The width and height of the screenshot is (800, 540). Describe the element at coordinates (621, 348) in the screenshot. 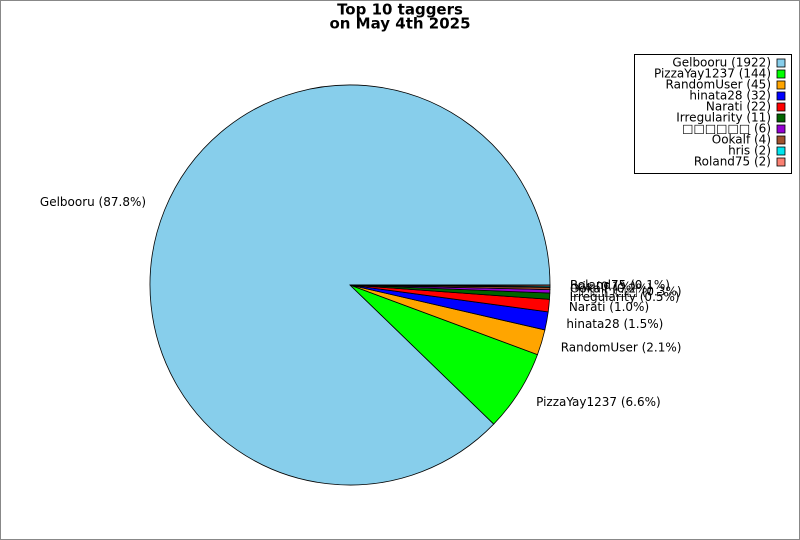

I see `slice-label: RandomUser (2.1%)` at that location.